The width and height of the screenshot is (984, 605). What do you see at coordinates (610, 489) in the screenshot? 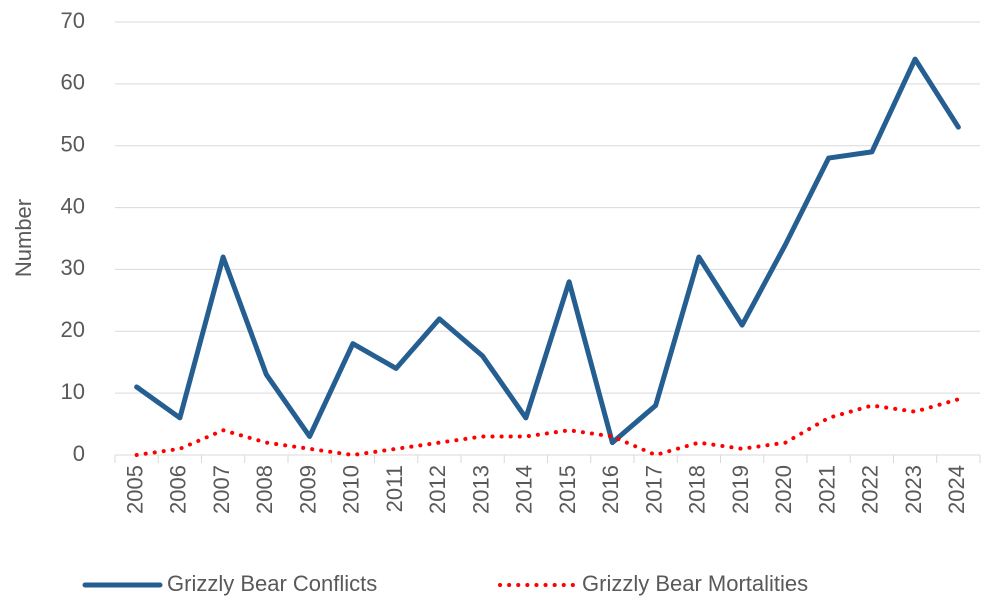
I see `x-tick-label: 2016` at bounding box center [610, 489].